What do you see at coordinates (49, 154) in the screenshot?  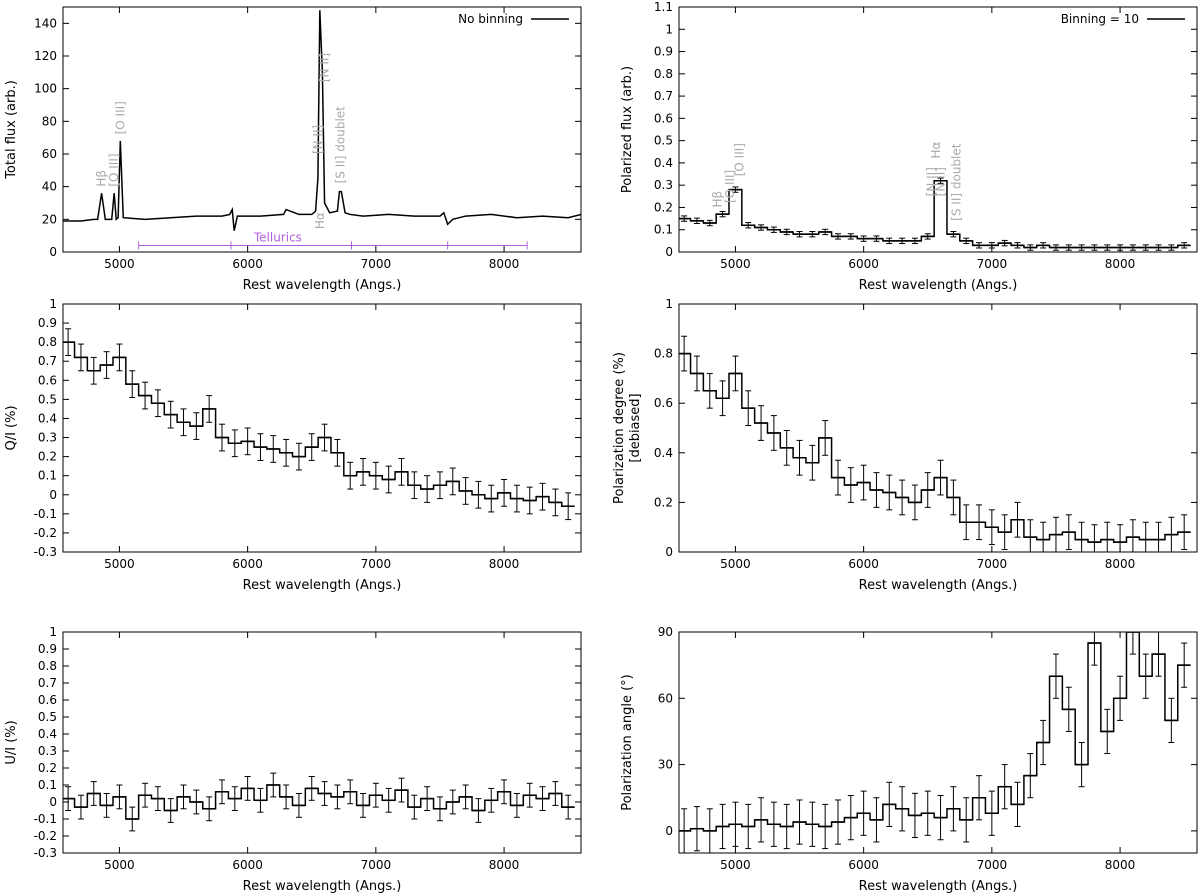 I see `y-tick-label: 60` at bounding box center [49, 154].